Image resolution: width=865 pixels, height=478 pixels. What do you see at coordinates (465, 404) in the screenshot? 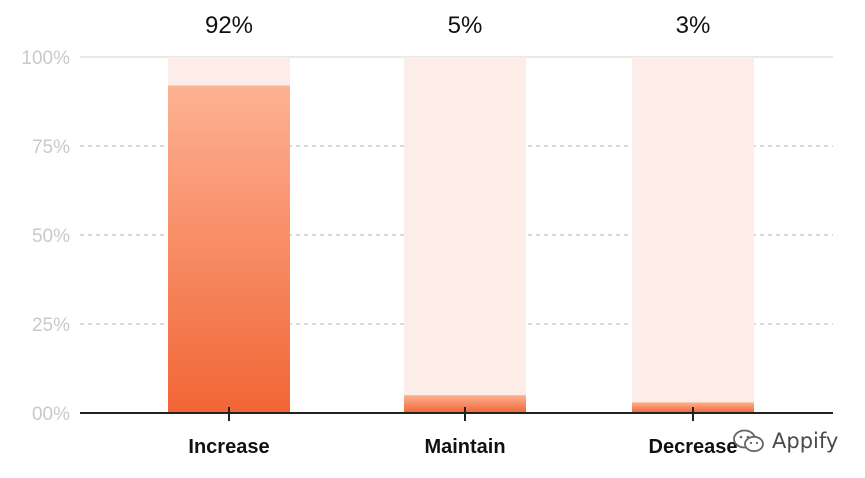
I see `bar-maintain` at bounding box center [465, 404].